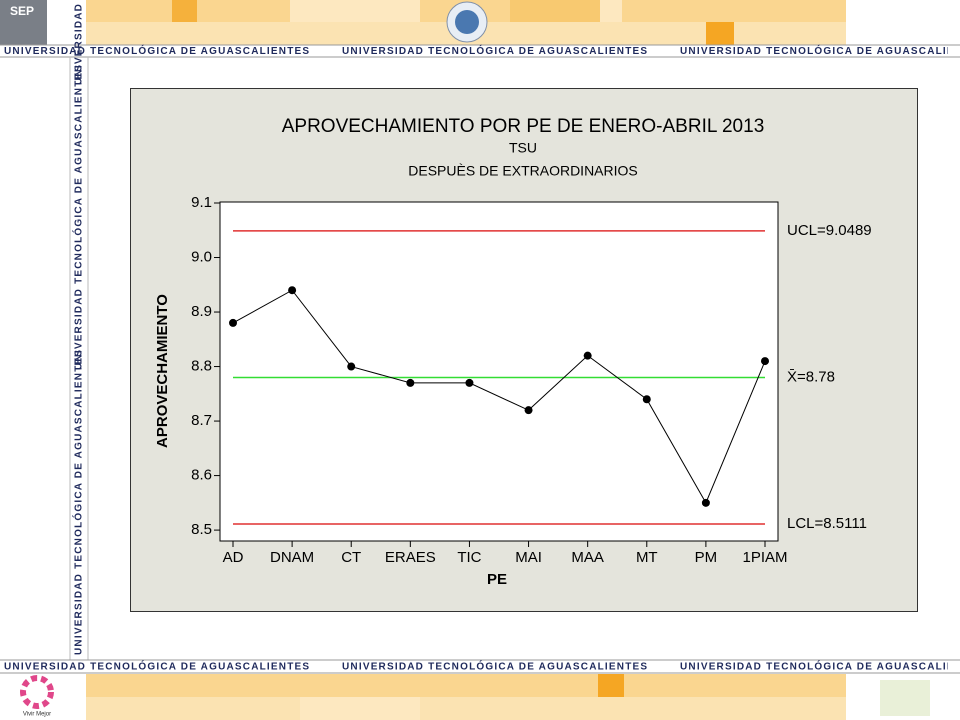 Image resolution: width=960 pixels, height=720 pixels. What do you see at coordinates (22, 11) in the screenshot?
I see `sep-logo: SEP` at bounding box center [22, 11].